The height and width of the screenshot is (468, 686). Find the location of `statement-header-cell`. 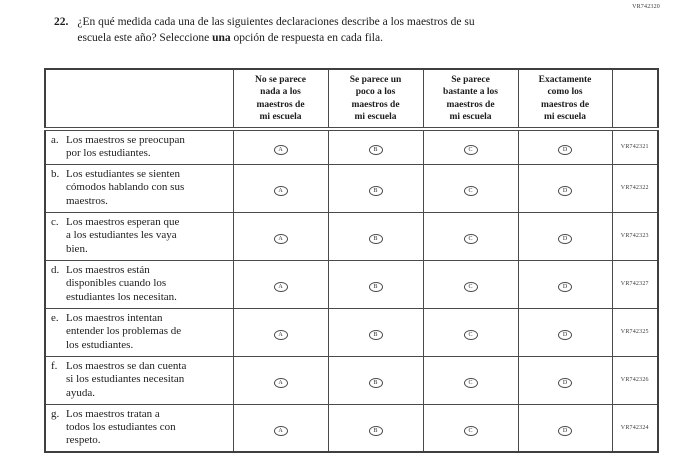

statement-header-cell is located at coordinates (139, 99).